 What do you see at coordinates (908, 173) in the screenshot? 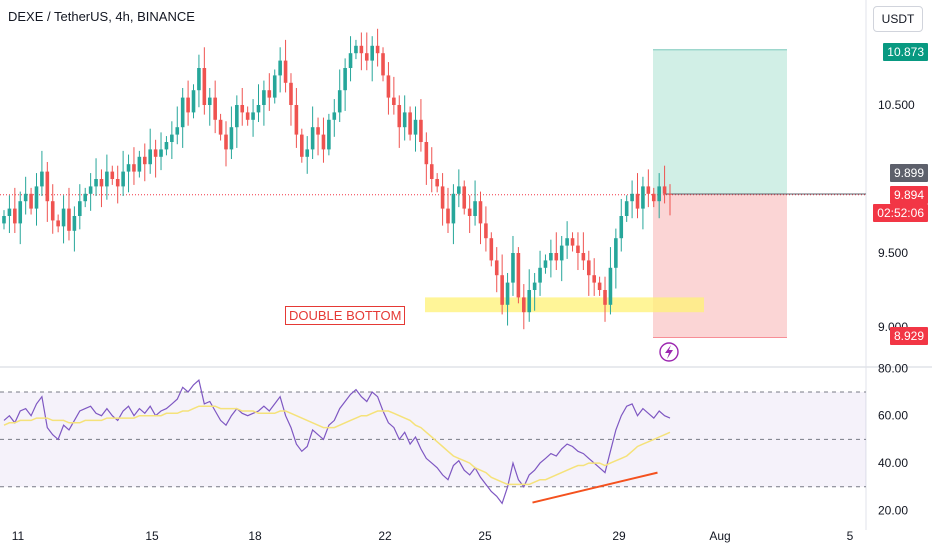
I see `entry-price-tag: 9.899` at bounding box center [908, 173].